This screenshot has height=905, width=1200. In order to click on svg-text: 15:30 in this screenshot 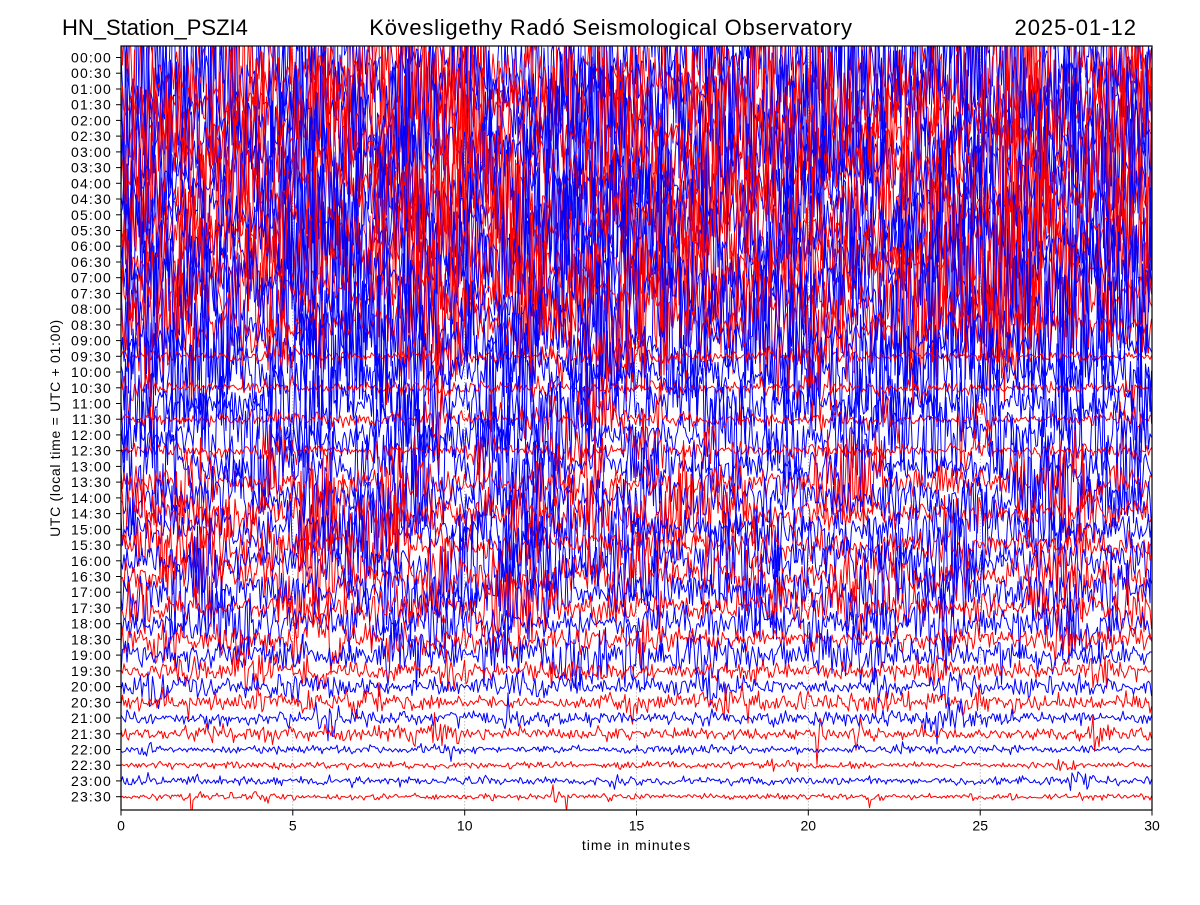, I will do `click(91, 545)`.